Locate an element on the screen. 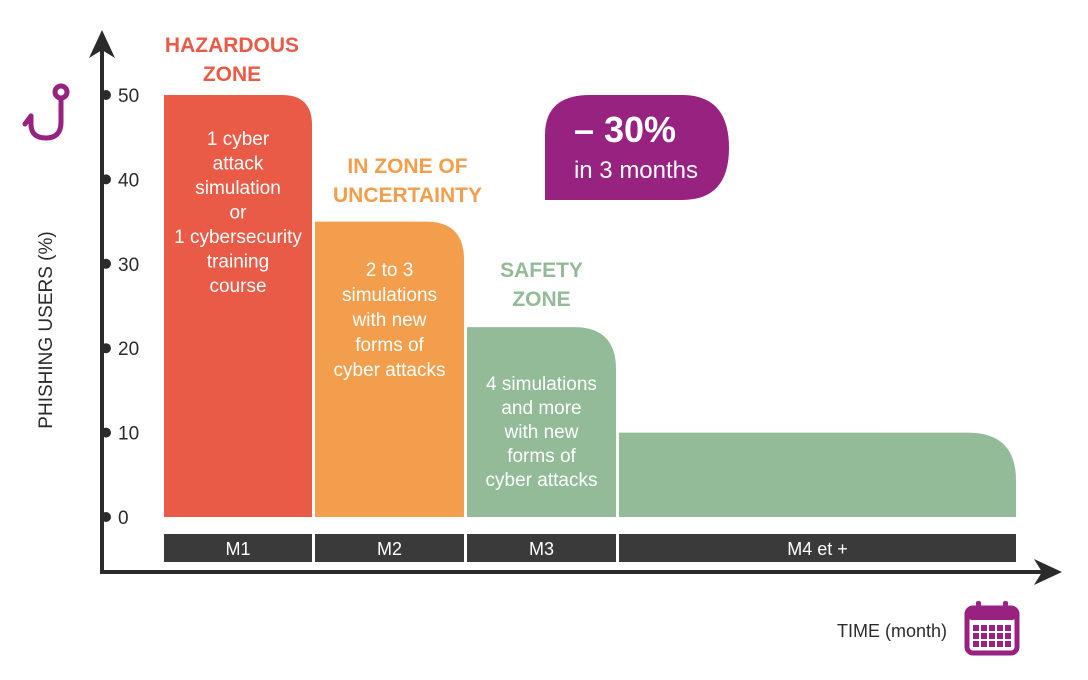 The width and height of the screenshot is (1088, 680). x-axis-label: TIME (month) is located at coordinates (892, 631).